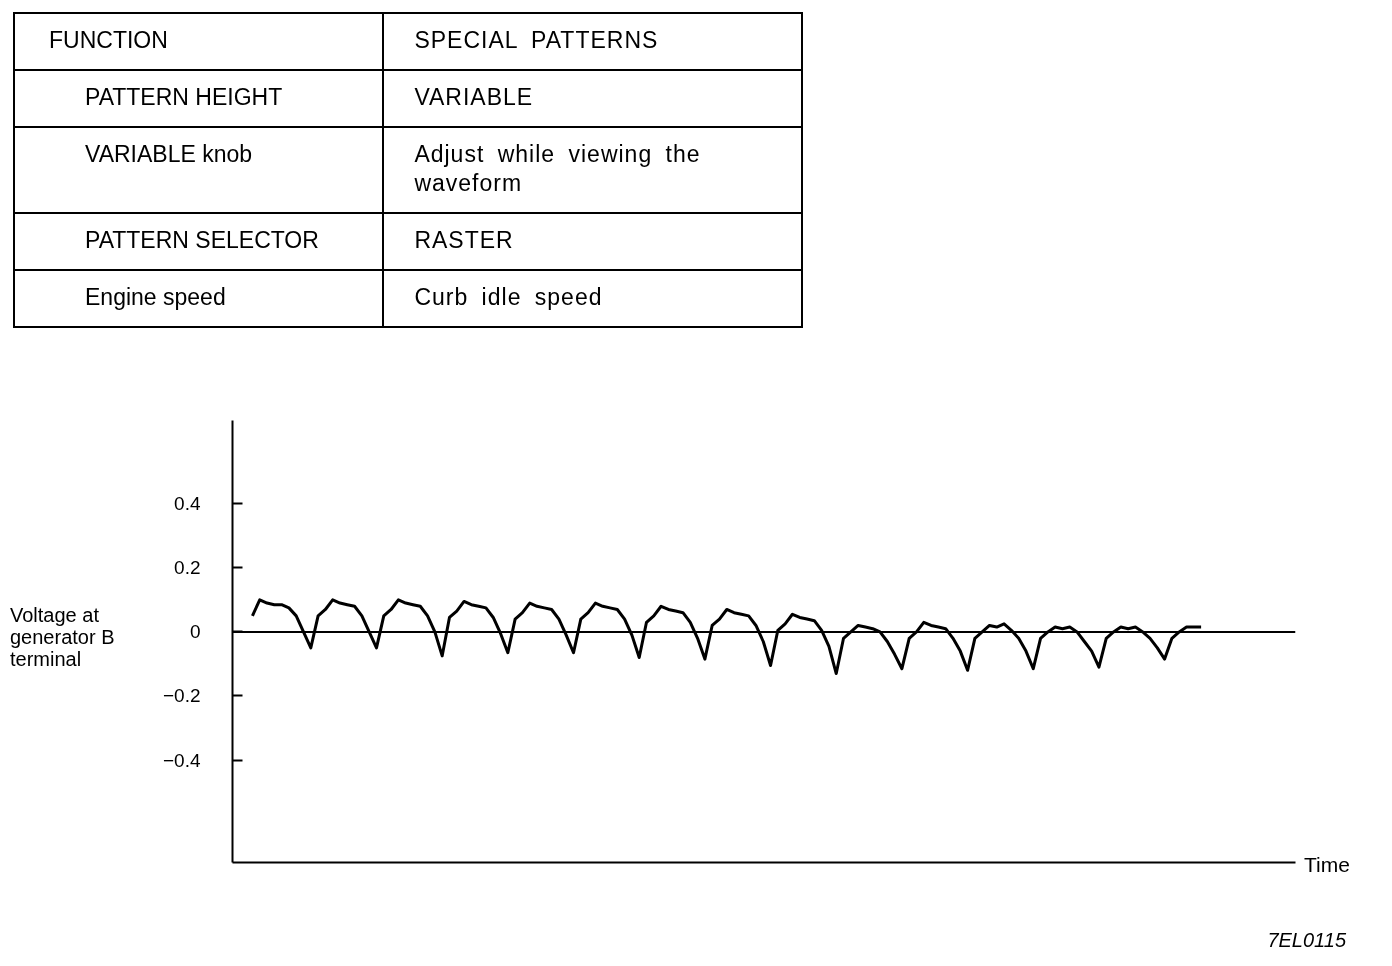 Image resolution: width=1392 pixels, height=966 pixels. What do you see at coordinates (592, 170) in the screenshot?
I see `text: Adjust while viewing the waveform` at bounding box center [592, 170].